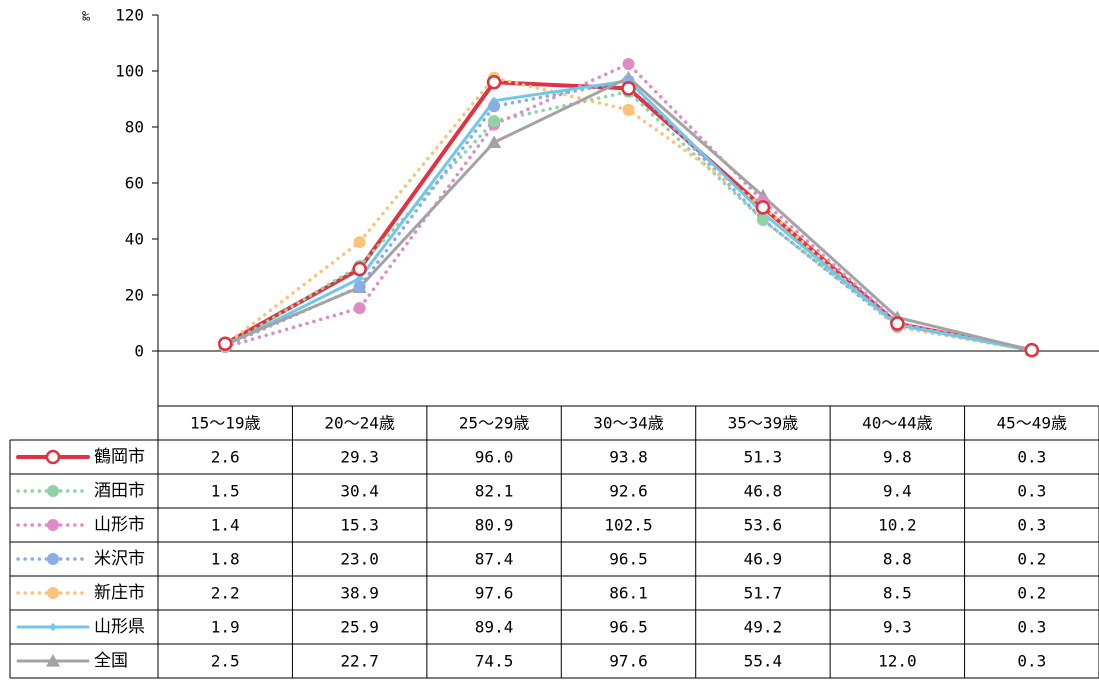 The image size is (1099, 681). I want to click on table-value: 80.9, so click(494, 525).